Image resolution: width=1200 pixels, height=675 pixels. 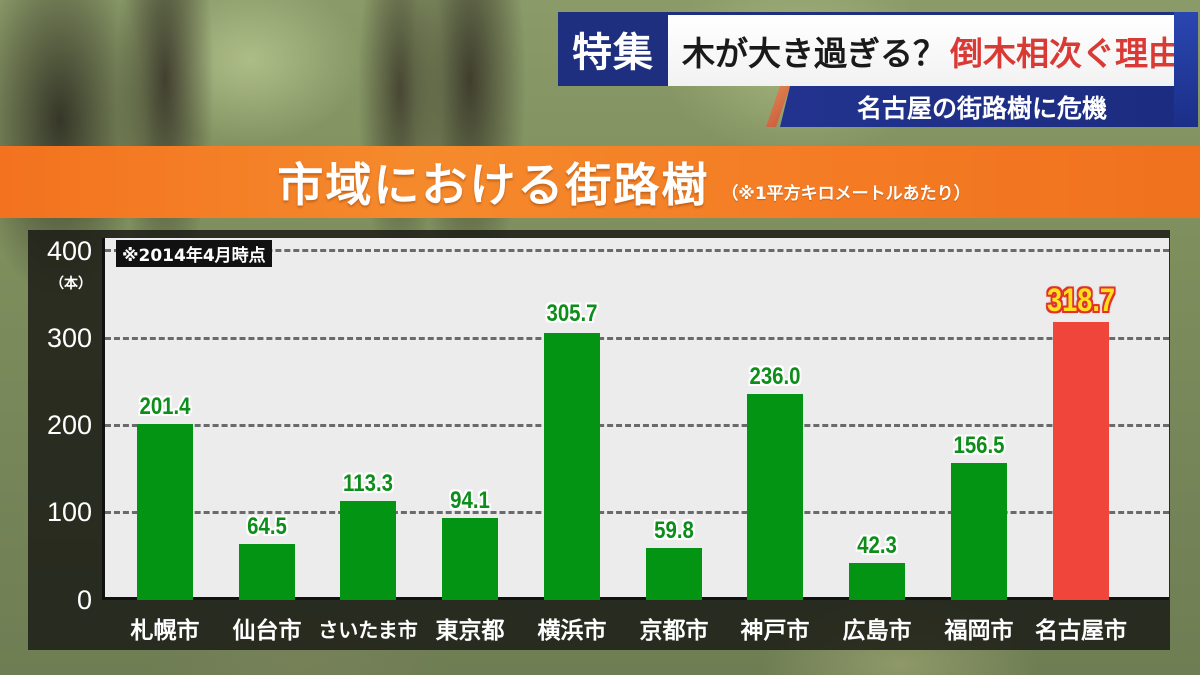 I want to click on bar-sendai, so click(x=267, y=572).